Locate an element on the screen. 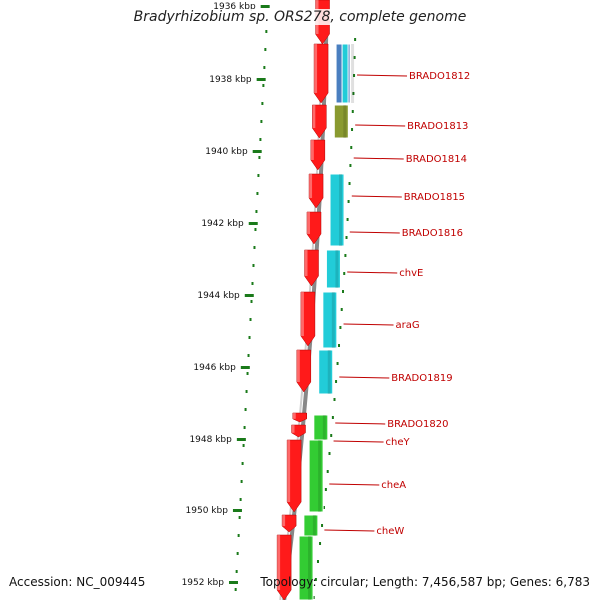 The width and height of the screenshot is (600, 600). gene-label-brado1814: BRADO1814 is located at coordinates (436, 159).